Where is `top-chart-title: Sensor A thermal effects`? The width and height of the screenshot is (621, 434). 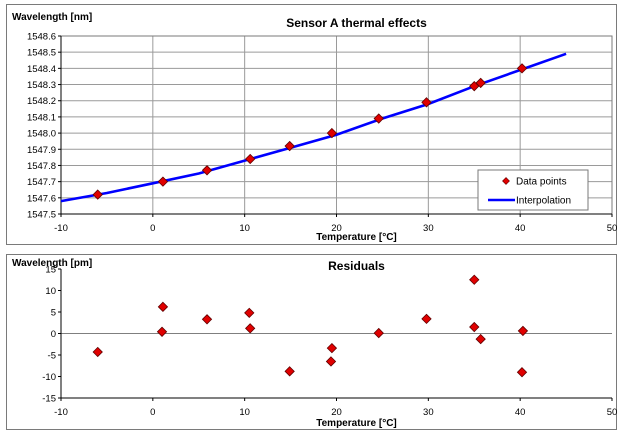
top-chart-title: Sensor A thermal effects is located at coordinates (356, 23).